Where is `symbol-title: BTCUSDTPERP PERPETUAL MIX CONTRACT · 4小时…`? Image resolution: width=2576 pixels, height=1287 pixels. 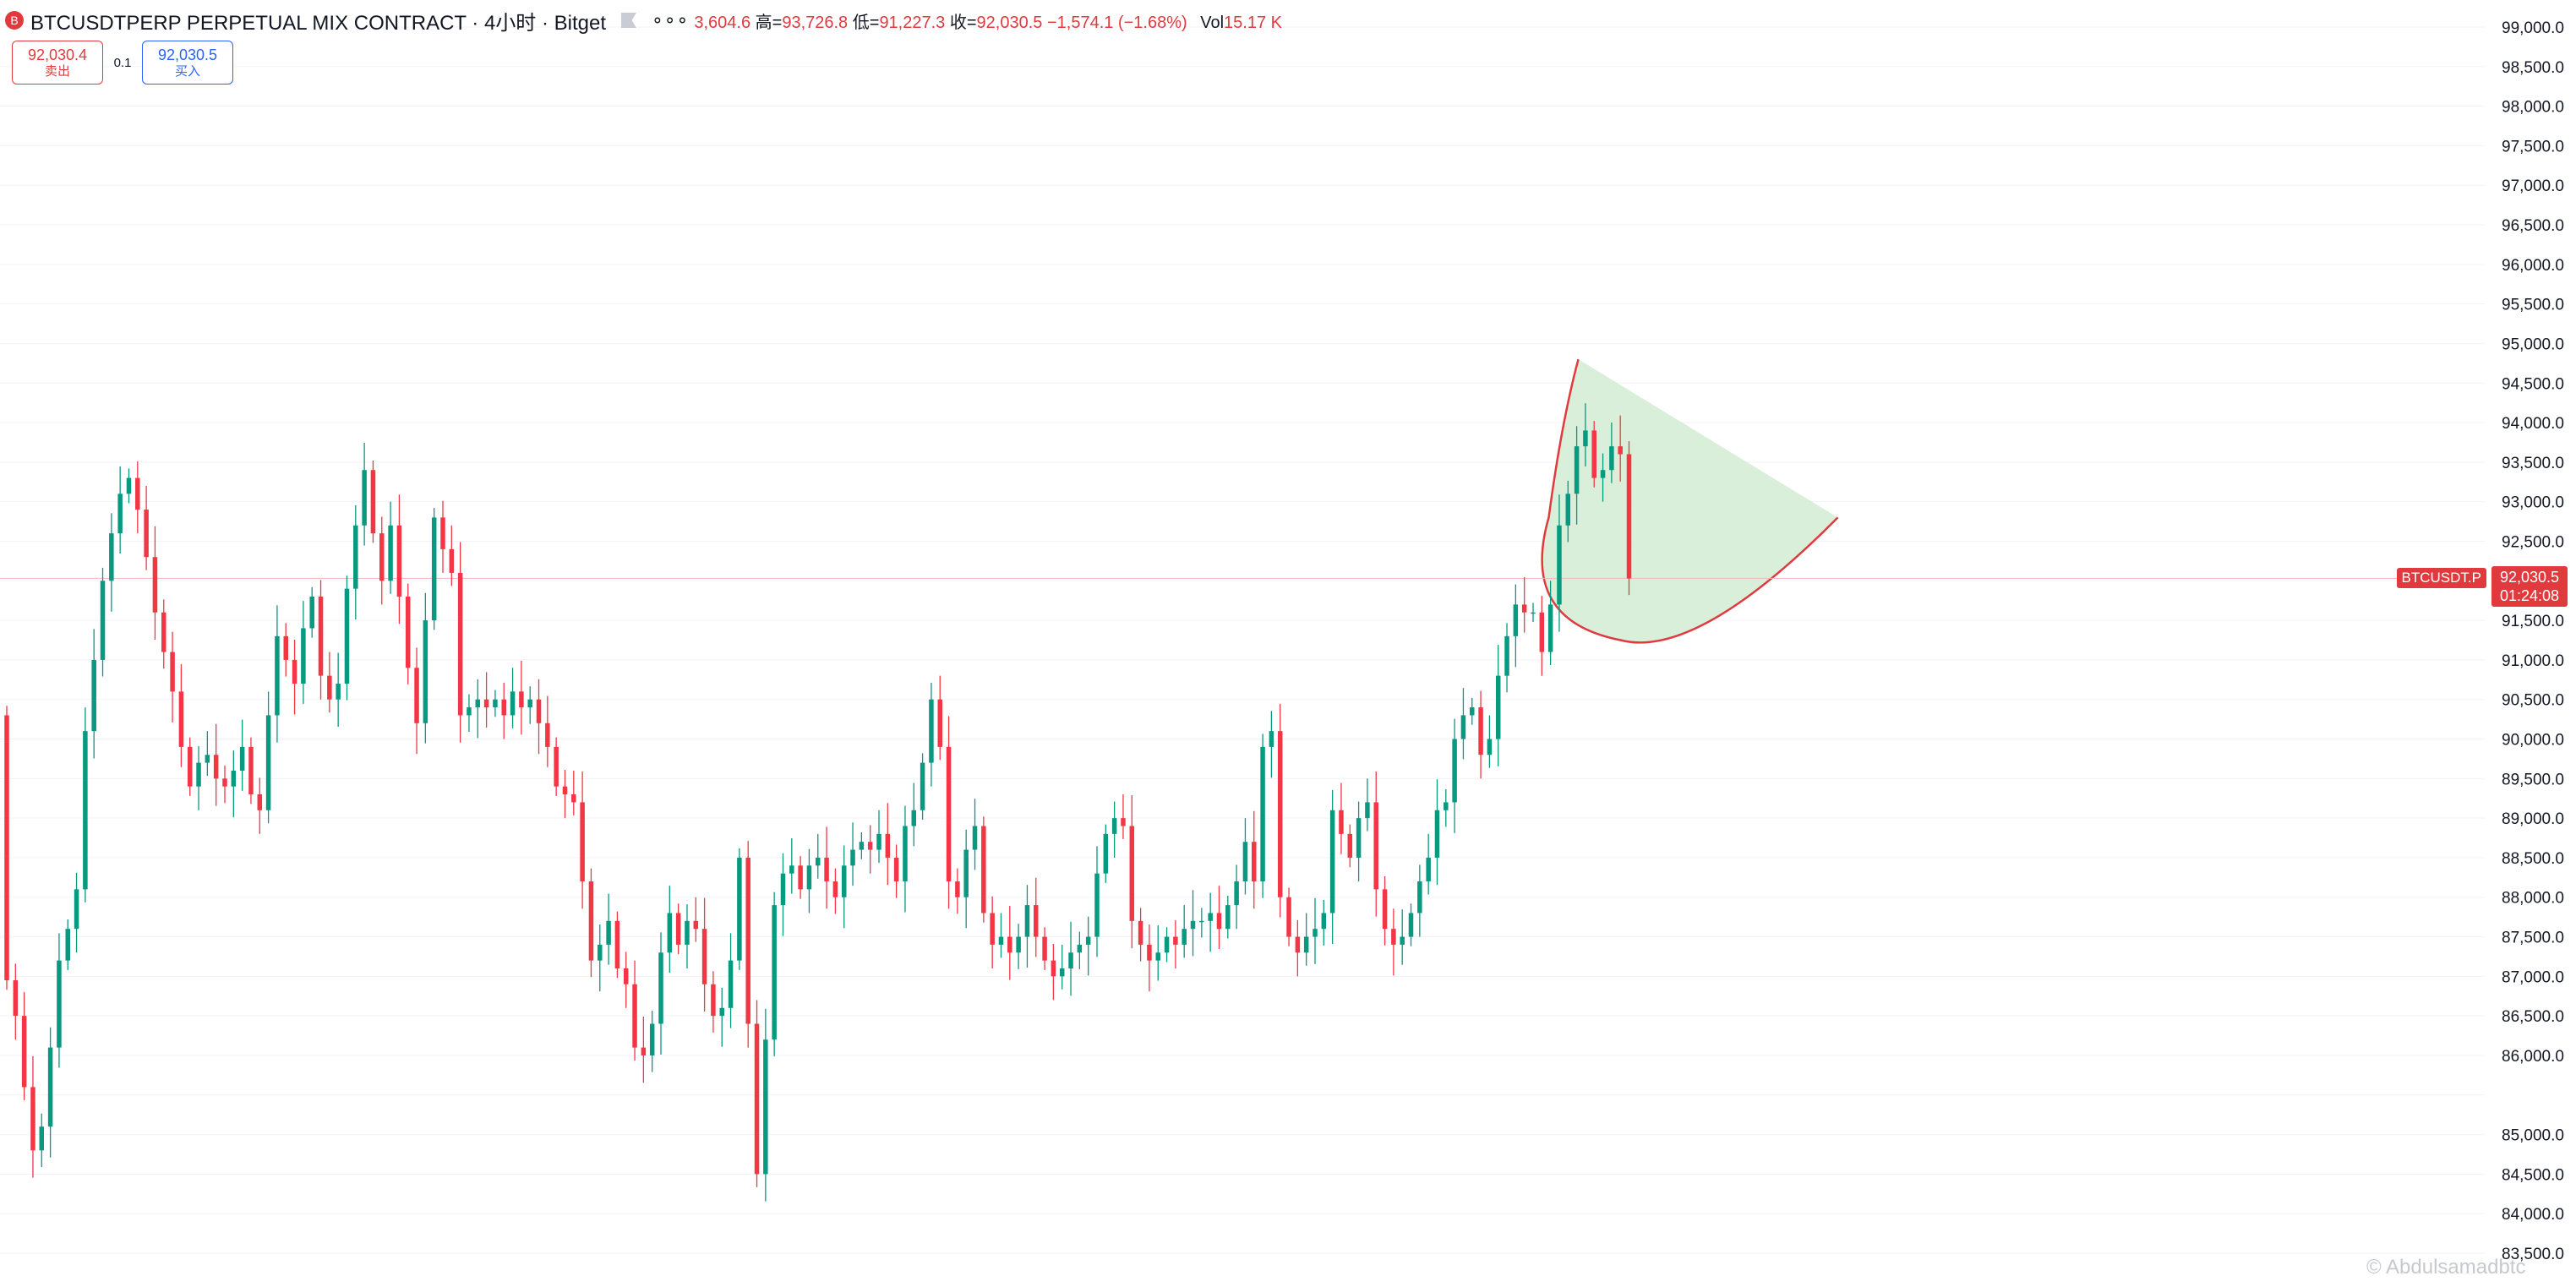 symbol-title: BTCUSDTPERP PERPETUAL MIX CONTRACT · 4小时… is located at coordinates (318, 23).